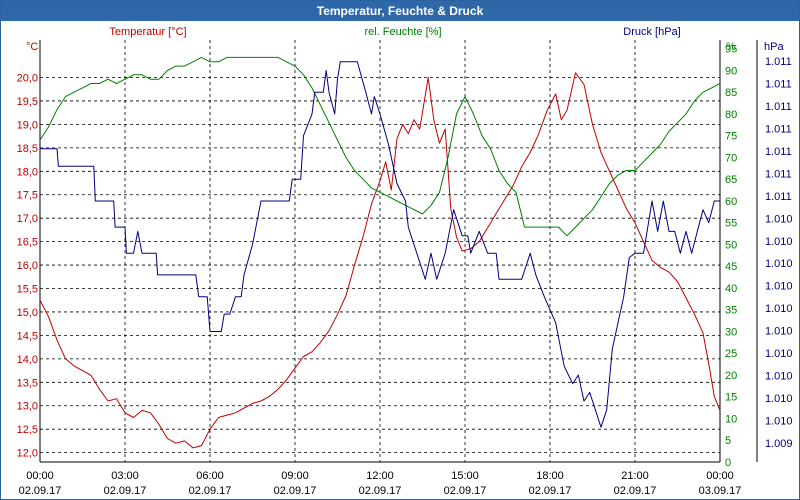 The height and width of the screenshot is (500, 800). I want to click on legend-humidity: rel. Feuchte [%], so click(402, 32).